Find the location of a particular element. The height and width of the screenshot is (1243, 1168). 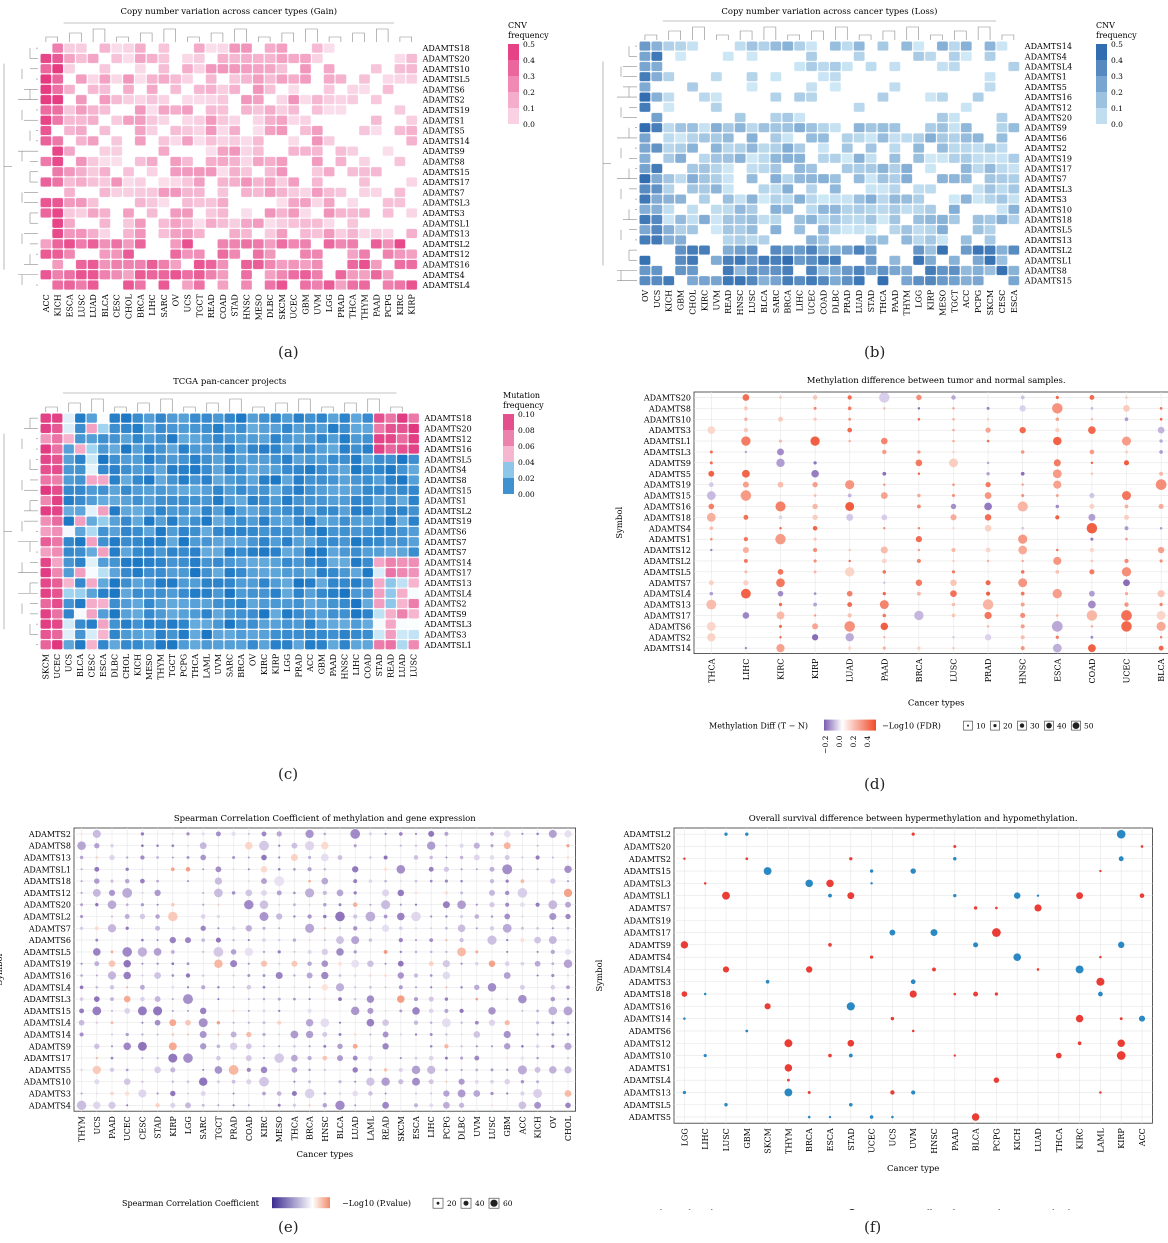

row-label: ADAMTS12 is located at coordinates (667, 550).